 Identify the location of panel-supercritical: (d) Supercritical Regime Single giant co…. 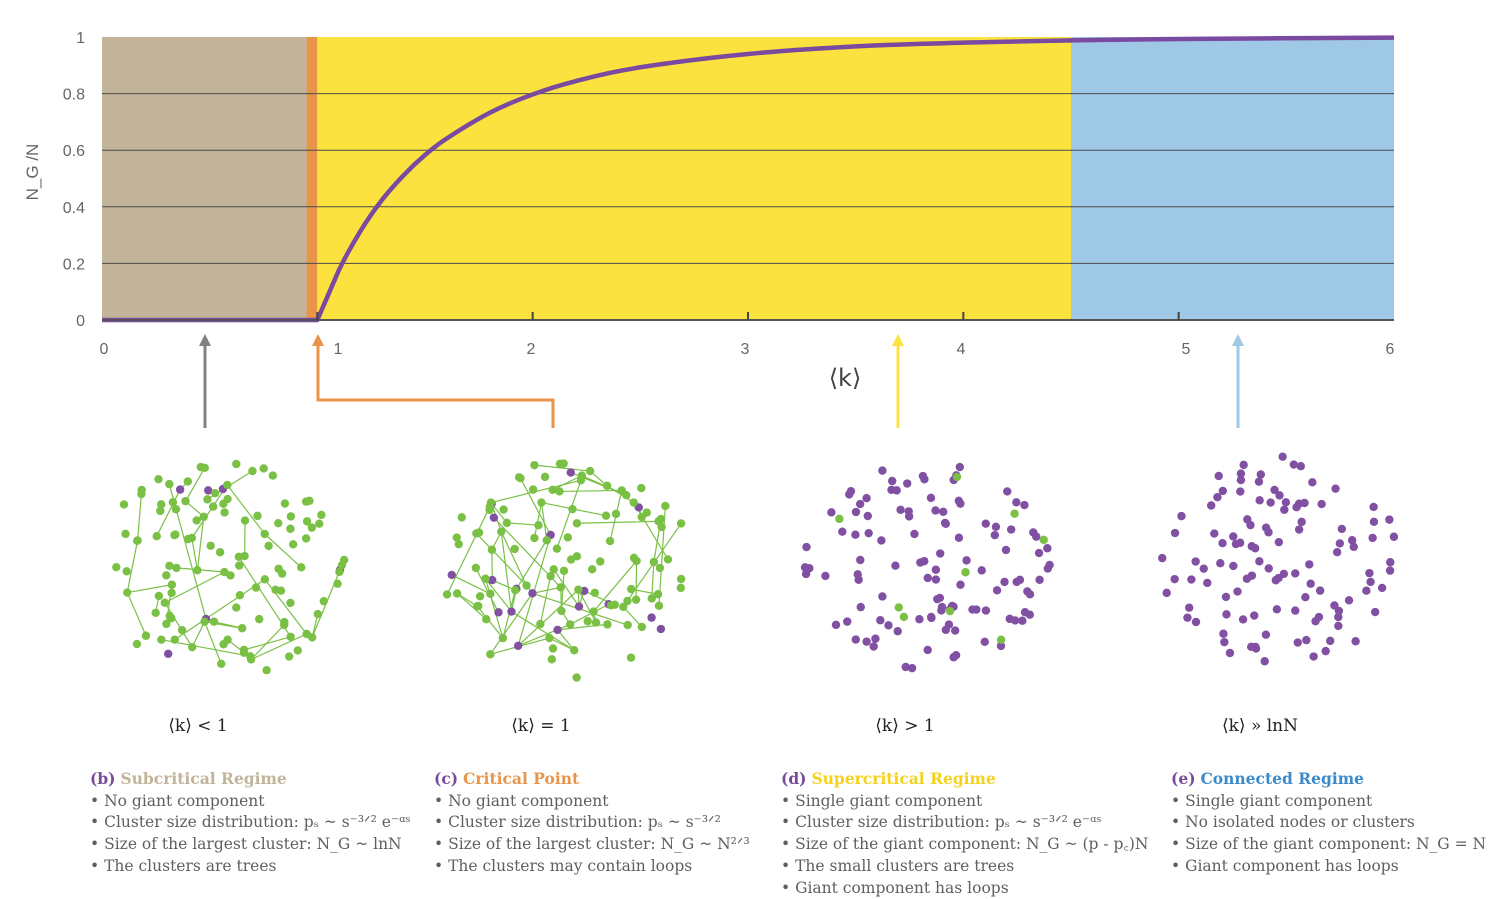
(971, 833).